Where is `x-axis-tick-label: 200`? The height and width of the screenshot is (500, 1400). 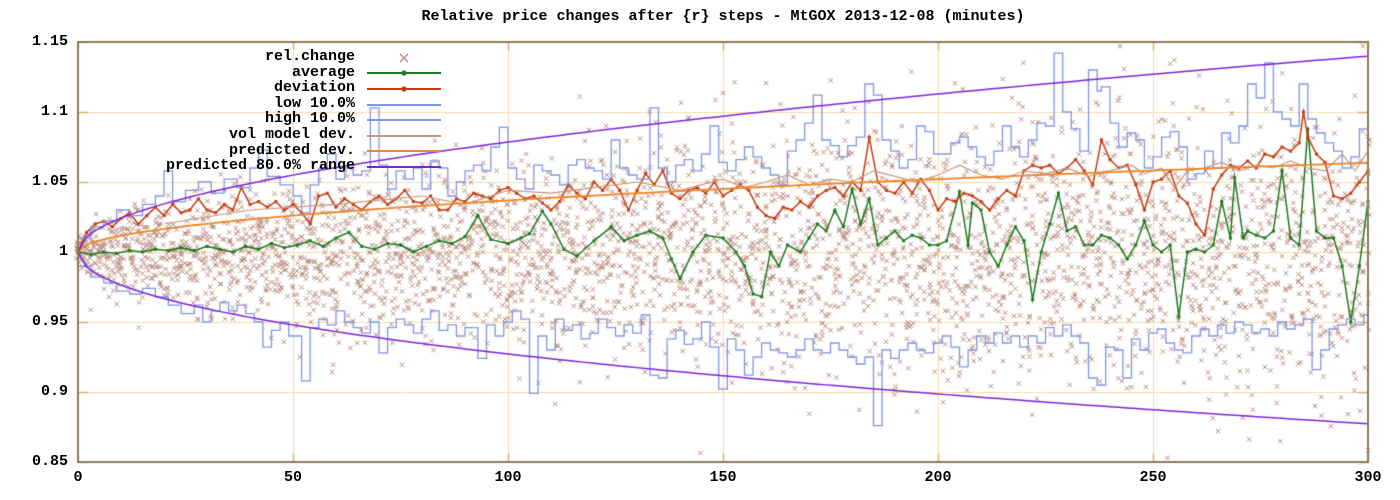 x-axis-tick-label: 200 is located at coordinates (938, 477).